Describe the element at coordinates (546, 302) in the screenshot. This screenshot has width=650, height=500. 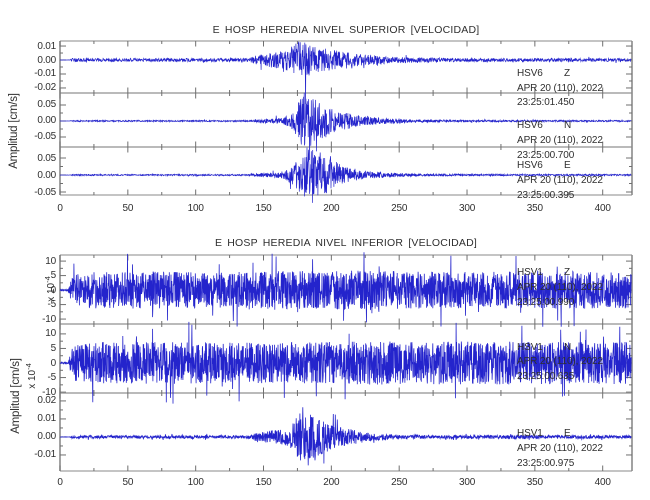
I see `trace-annotation-time: 23:25:00.990` at that location.